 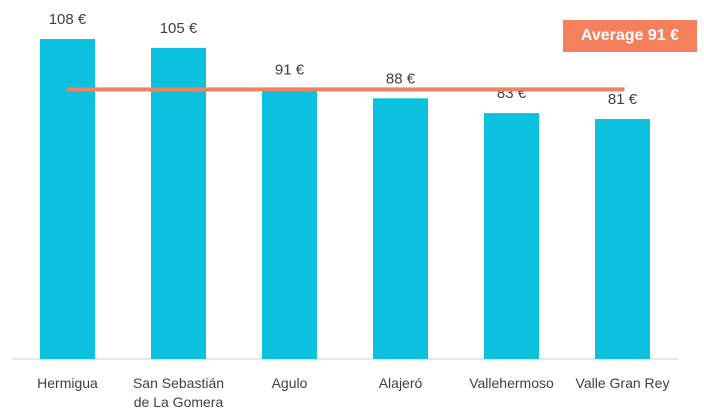 I want to click on x-tick-label: Valle Gran Rey, so click(x=622, y=383).